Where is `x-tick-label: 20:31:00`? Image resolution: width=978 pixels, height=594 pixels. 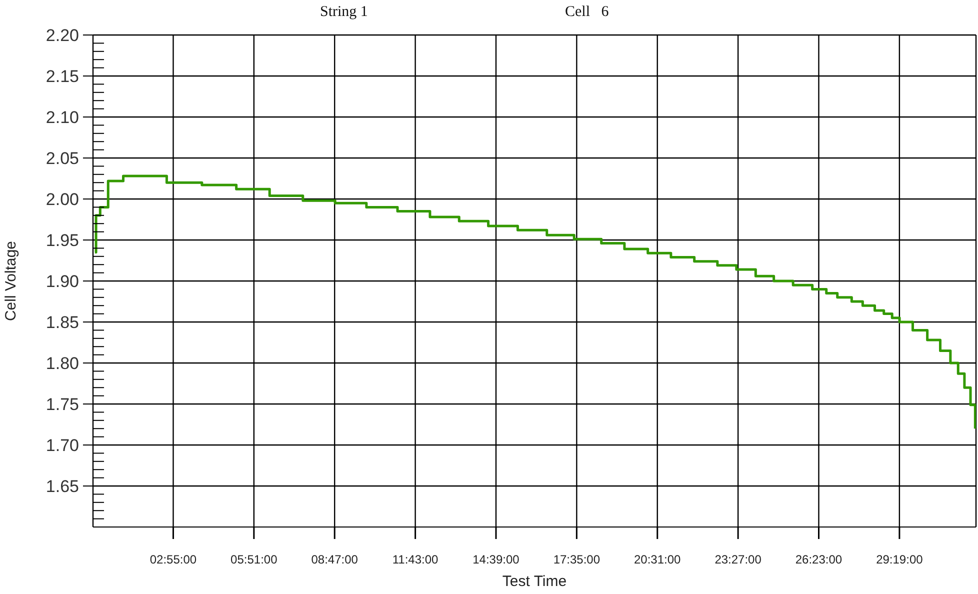
x-tick-label: 20:31:00 is located at coordinates (658, 559).